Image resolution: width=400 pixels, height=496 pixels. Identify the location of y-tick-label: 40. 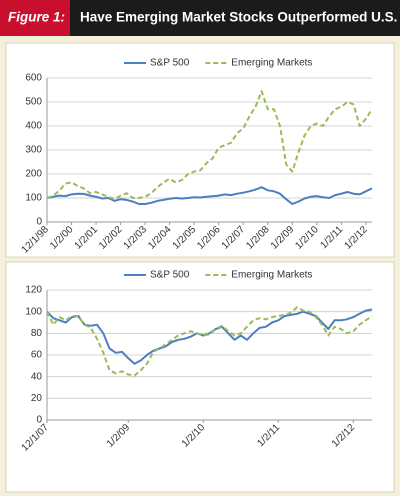
(37, 376).